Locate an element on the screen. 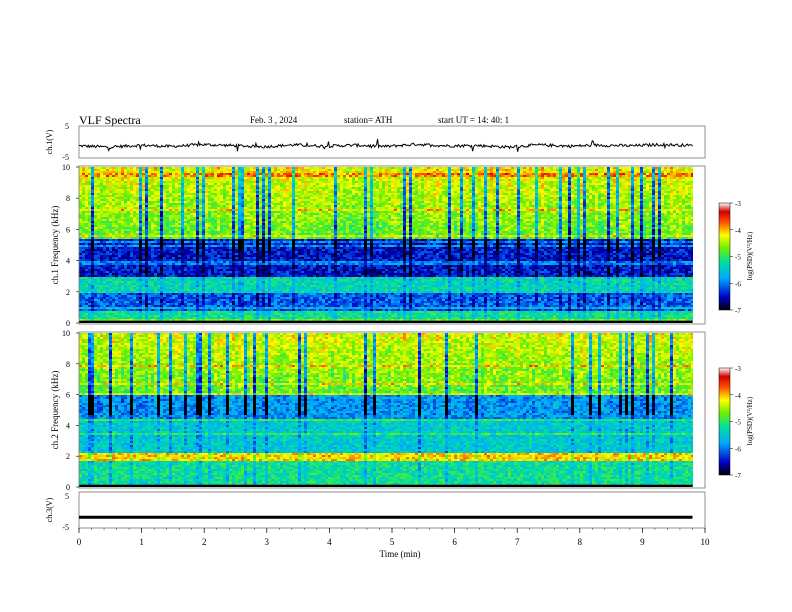 This screenshot has width=792, height=612. figure-title: VLF Spectra is located at coordinates (110, 120).